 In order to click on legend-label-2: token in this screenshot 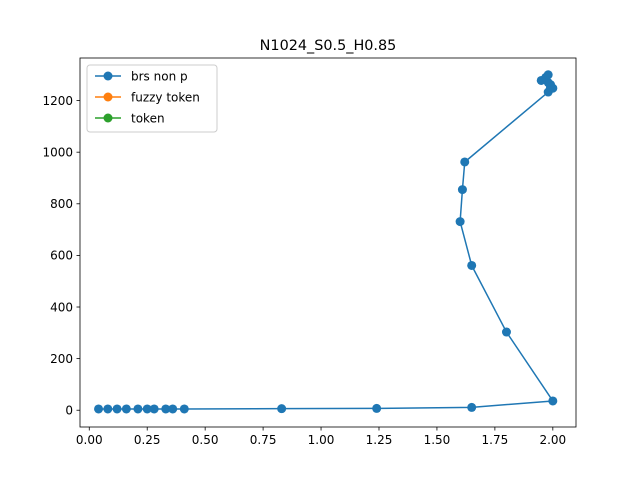, I will do `click(148, 118)`.